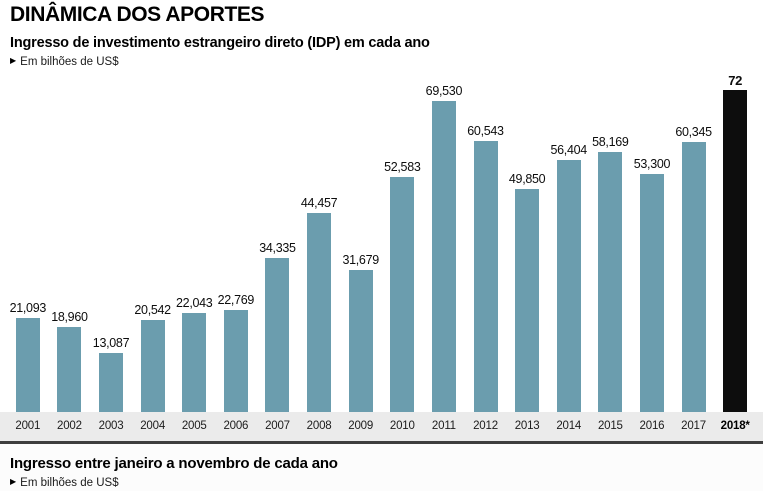 The width and height of the screenshot is (763, 501). I want to click on bar-2006, so click(235, 360).